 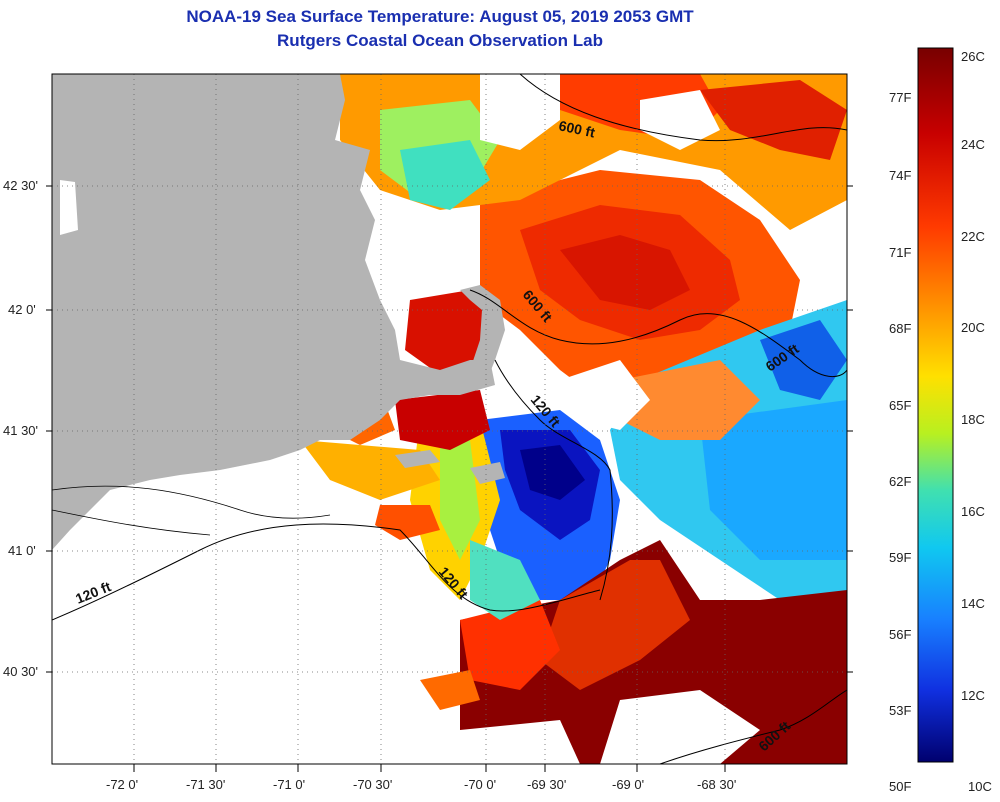 I want to click on fahrenheit-label: 56F, so click(x=900, y=634).